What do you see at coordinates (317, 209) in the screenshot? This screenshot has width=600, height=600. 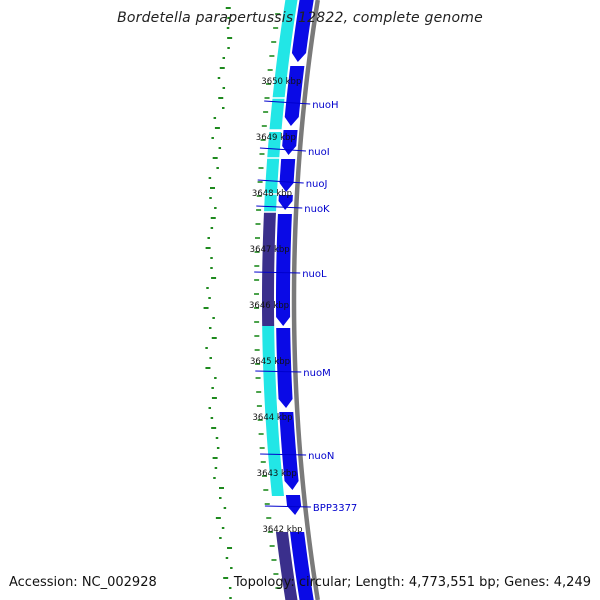 I see `gene-label: nuoK` at bounding box center [317, 209].